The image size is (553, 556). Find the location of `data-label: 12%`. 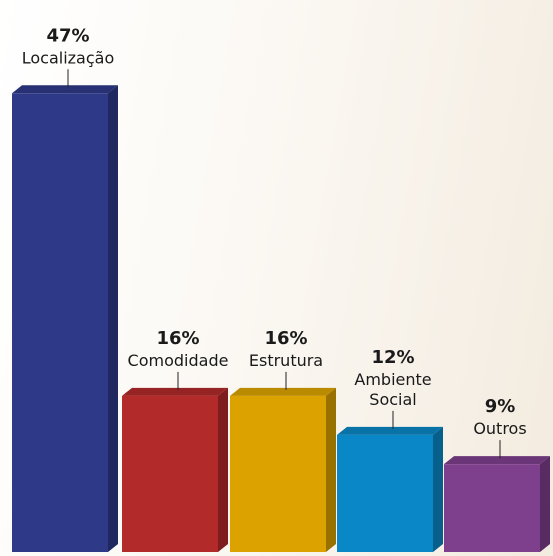

data-label: 12% is located at coordinates (392, 357).